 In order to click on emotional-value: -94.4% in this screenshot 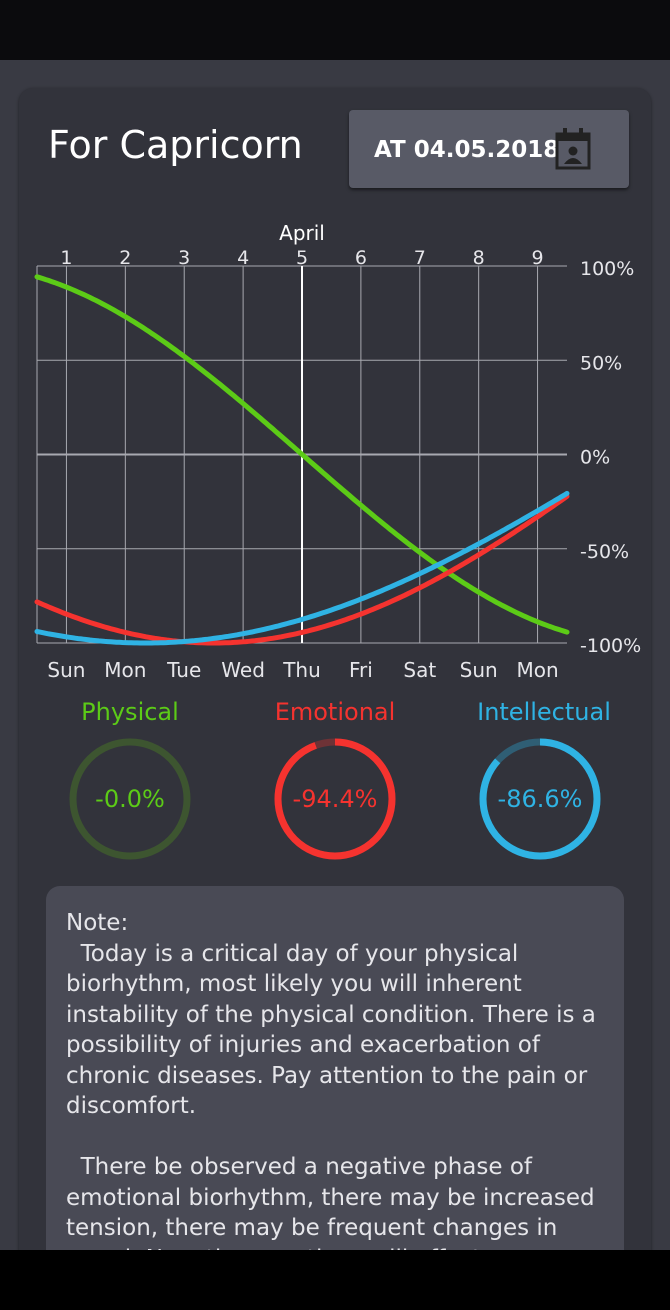, I will do `click(335, 799)`.